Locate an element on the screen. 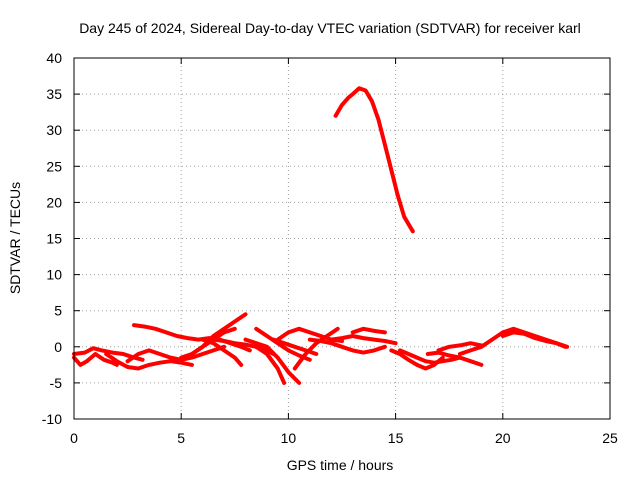 Image resolution: width=640 pixels, height=480 pixels. y-tick-label: 35 is located at coordinates (54, 94).